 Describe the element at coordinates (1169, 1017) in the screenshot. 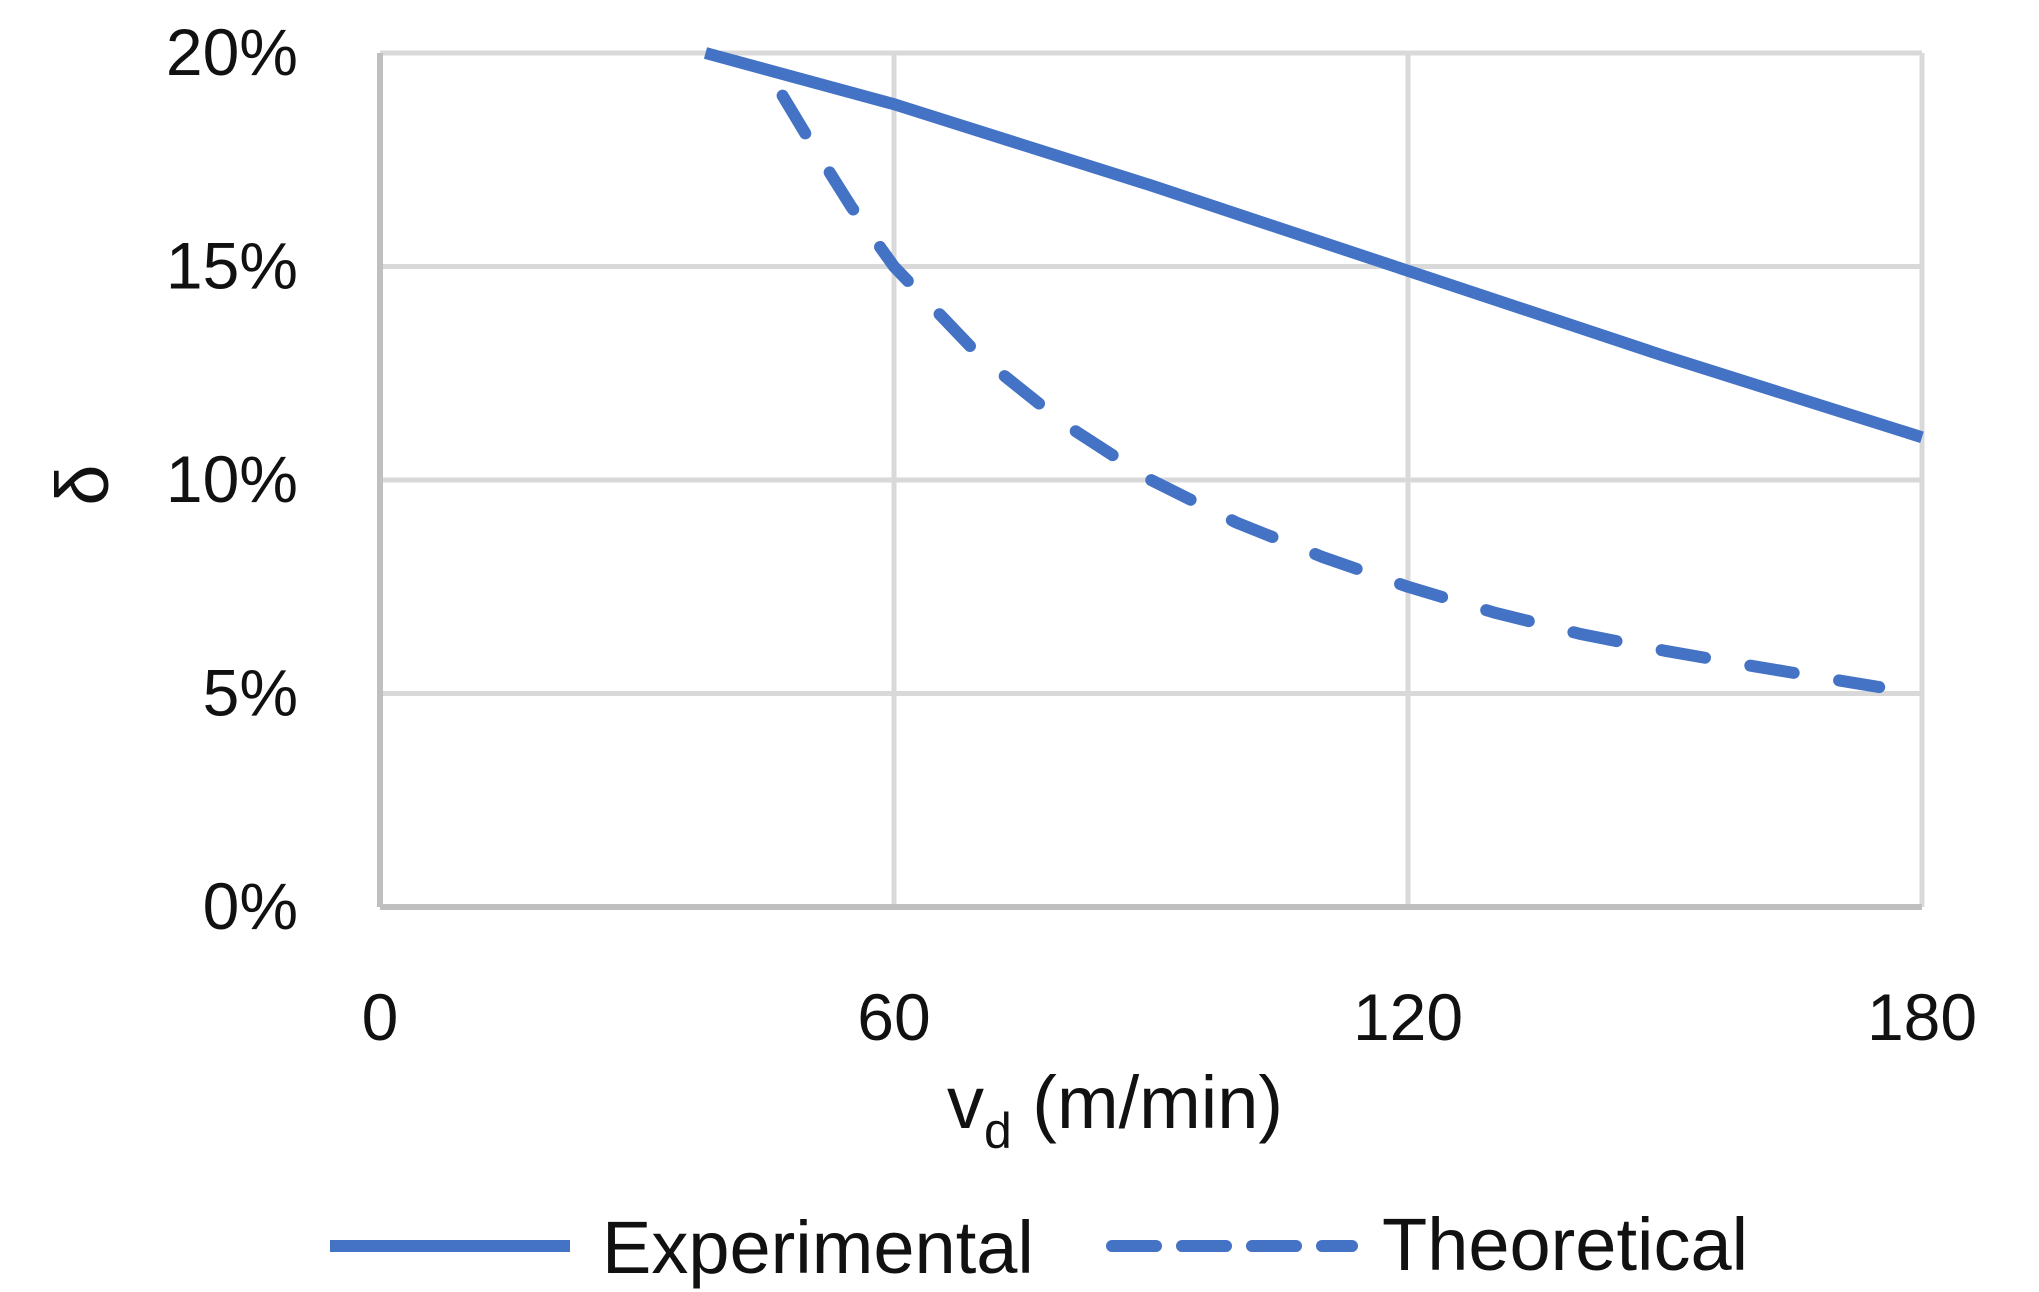

I see `x-axis-tick-labels: 0 60 120 180` at that location.